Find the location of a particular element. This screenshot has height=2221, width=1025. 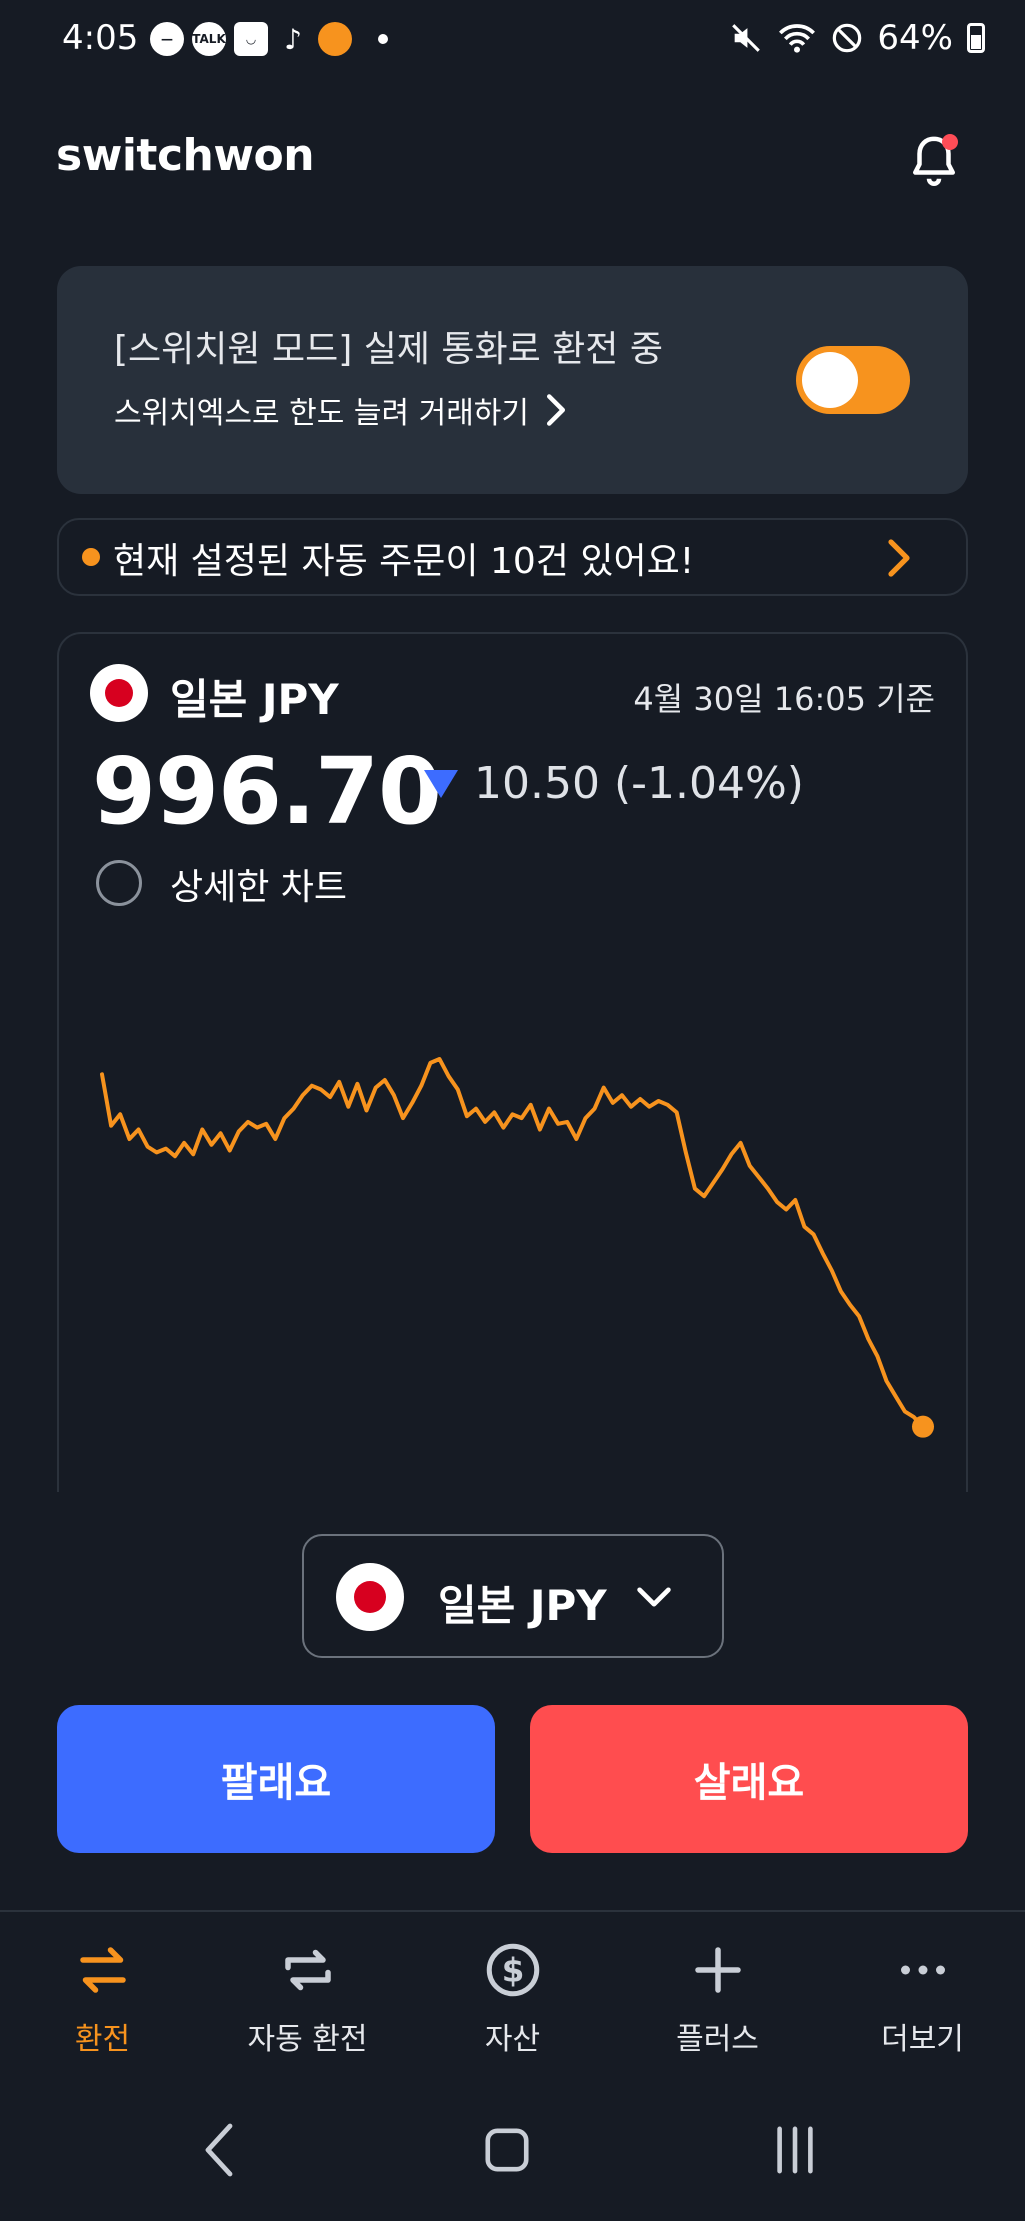

tab-more: 더보기 is located at coordinates (922, 1999).